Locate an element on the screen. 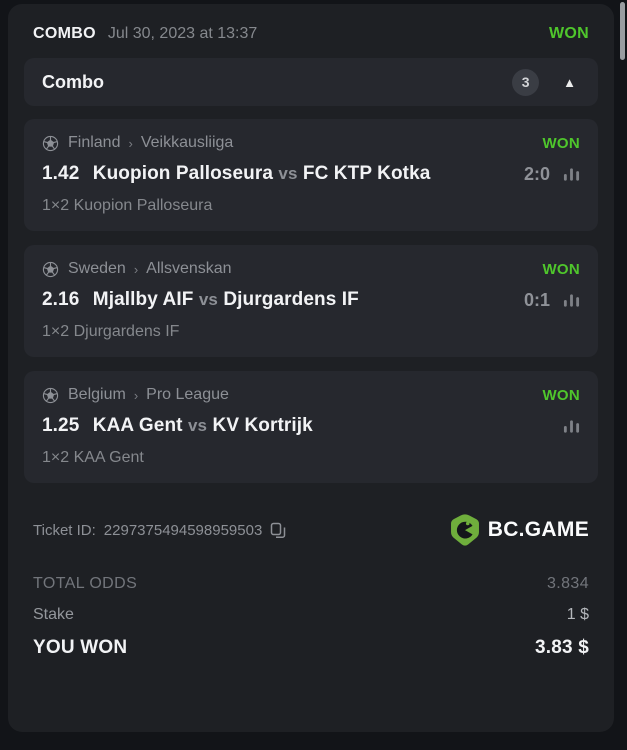  ticket-header: COMBO Jul 30, 2023 at 13:37 WON is located at coordinates (311, 30).